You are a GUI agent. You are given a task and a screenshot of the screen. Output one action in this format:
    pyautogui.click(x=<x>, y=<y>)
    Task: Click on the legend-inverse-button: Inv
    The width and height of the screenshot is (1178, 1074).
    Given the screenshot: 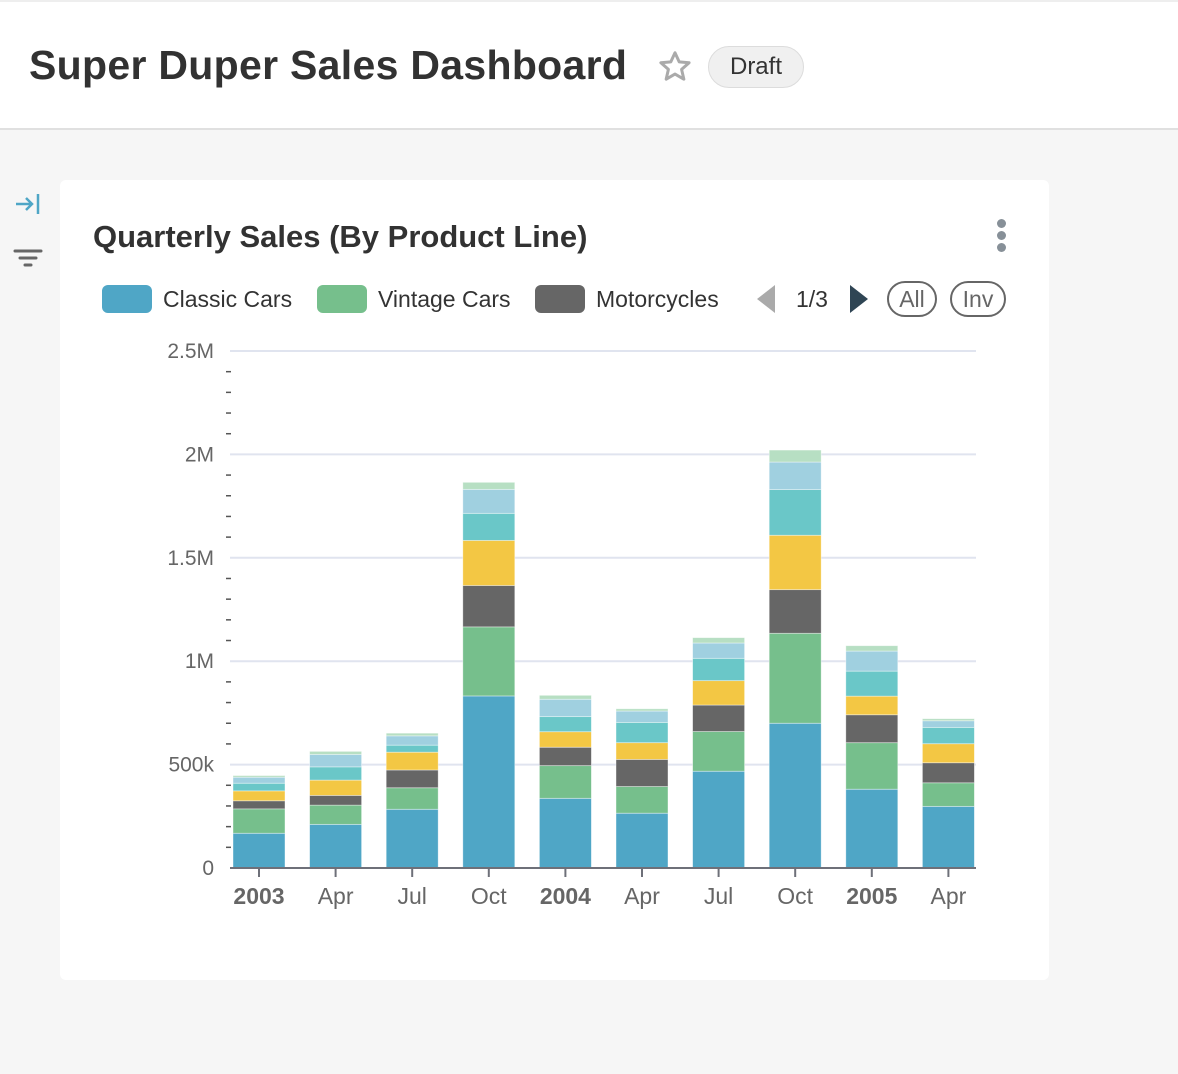 What is the action you would take?
    pyautogui.click(x=978, y=299)
    